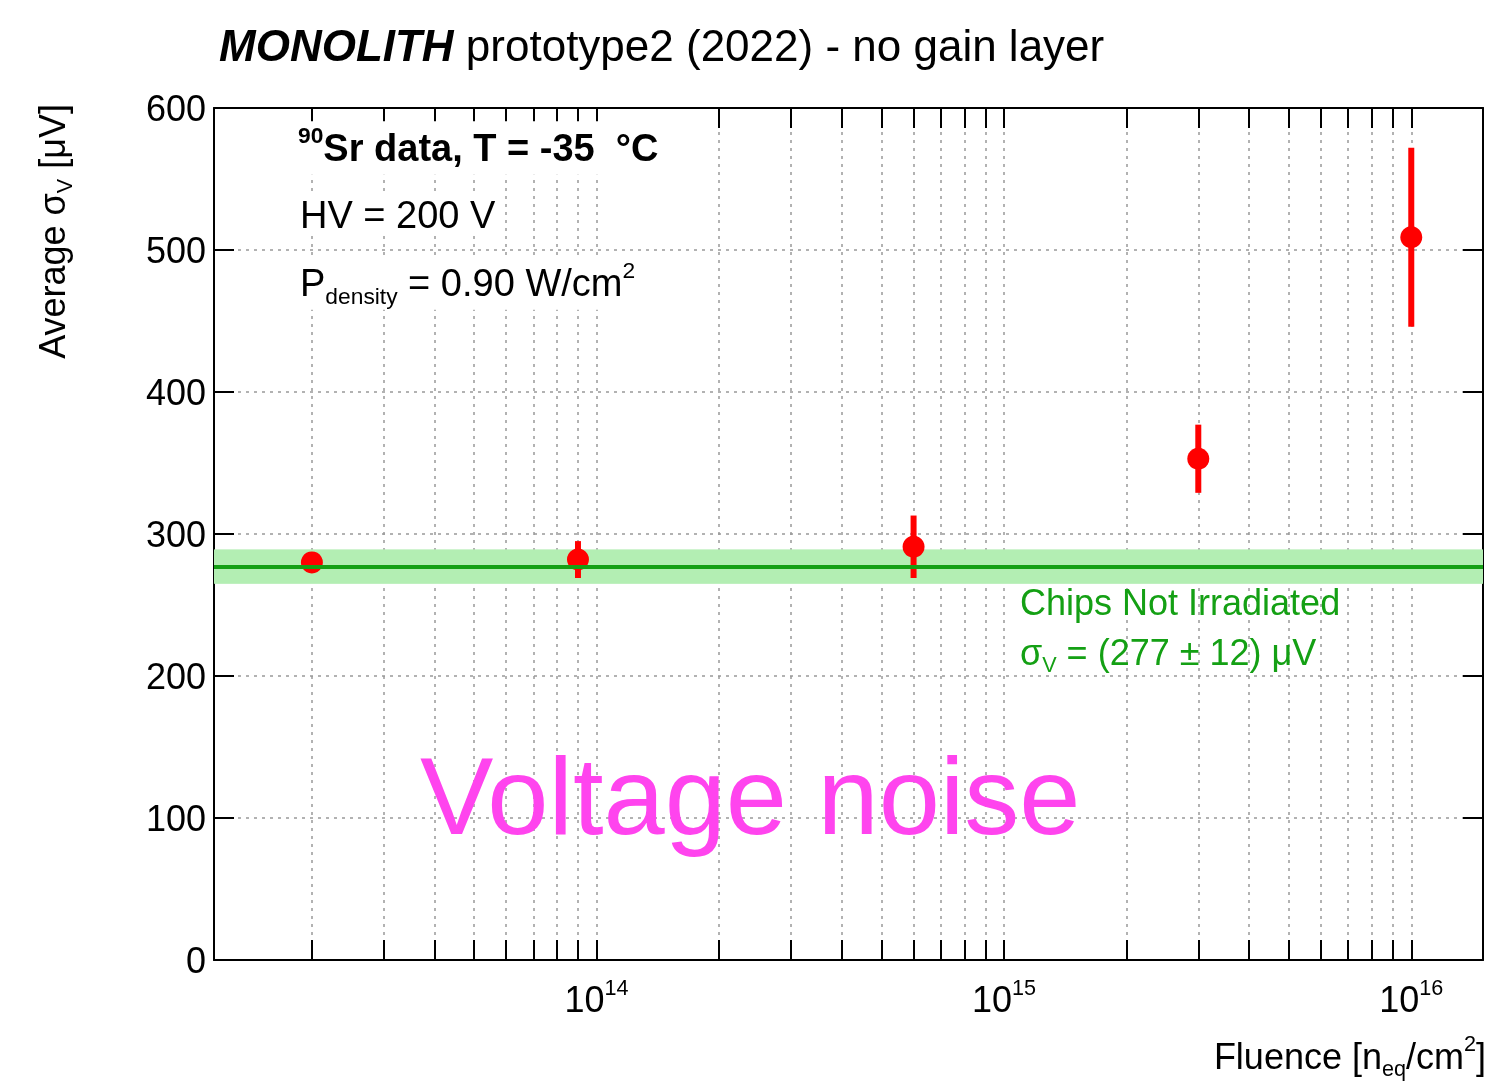 This screenshot has height=1092, width=1490. I want to click on y-tick-label: 600, so click(175, 108).